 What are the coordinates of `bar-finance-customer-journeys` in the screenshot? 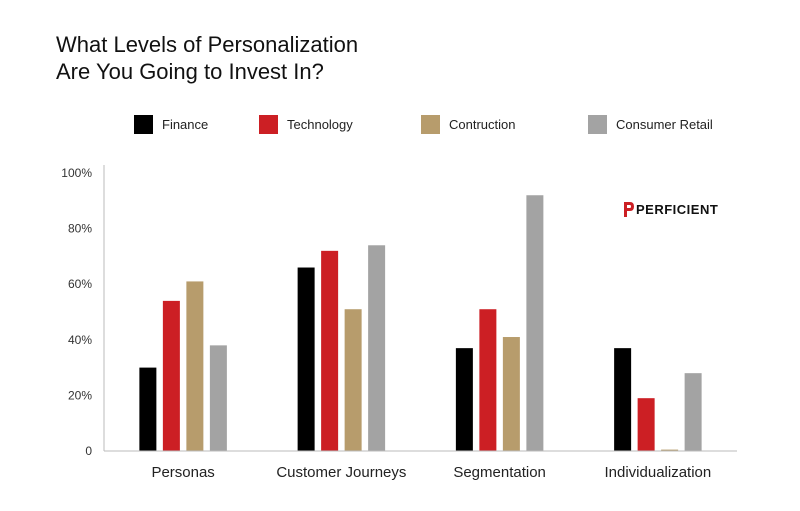 It's located at (306, 359).